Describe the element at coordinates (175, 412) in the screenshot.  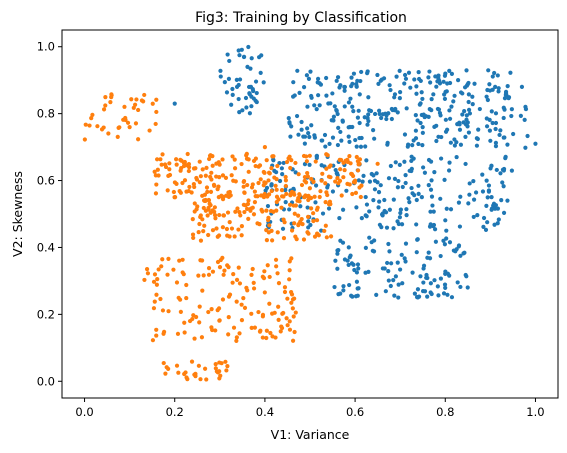
I see `x-tick-label: 0.2` at that location.